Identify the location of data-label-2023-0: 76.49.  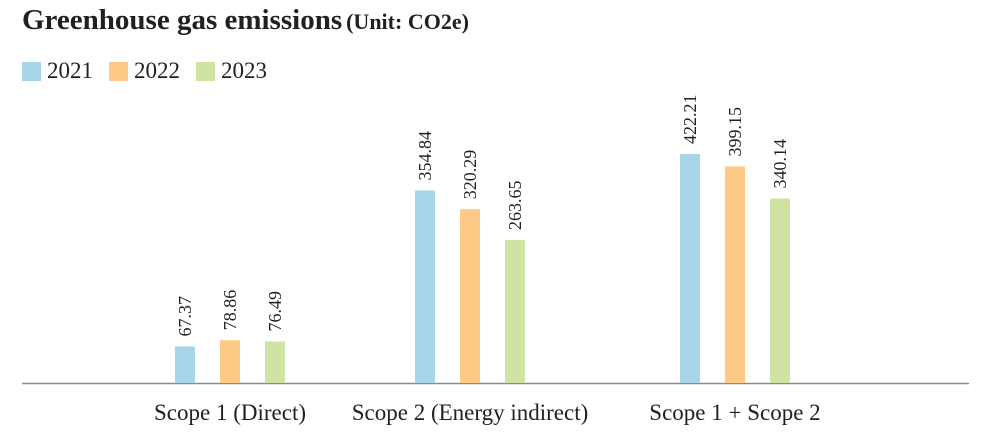
(275, 311).